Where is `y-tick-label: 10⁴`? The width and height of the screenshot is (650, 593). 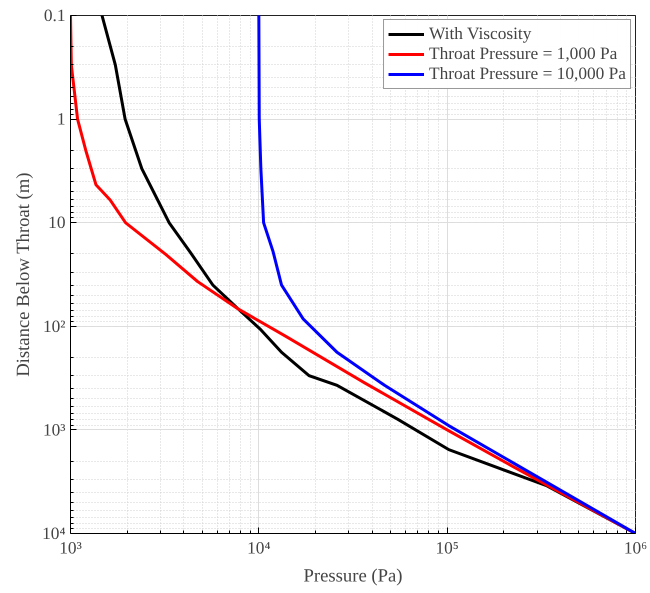
y-tick-label: 10⁴ is located at coordinates (54, 533).